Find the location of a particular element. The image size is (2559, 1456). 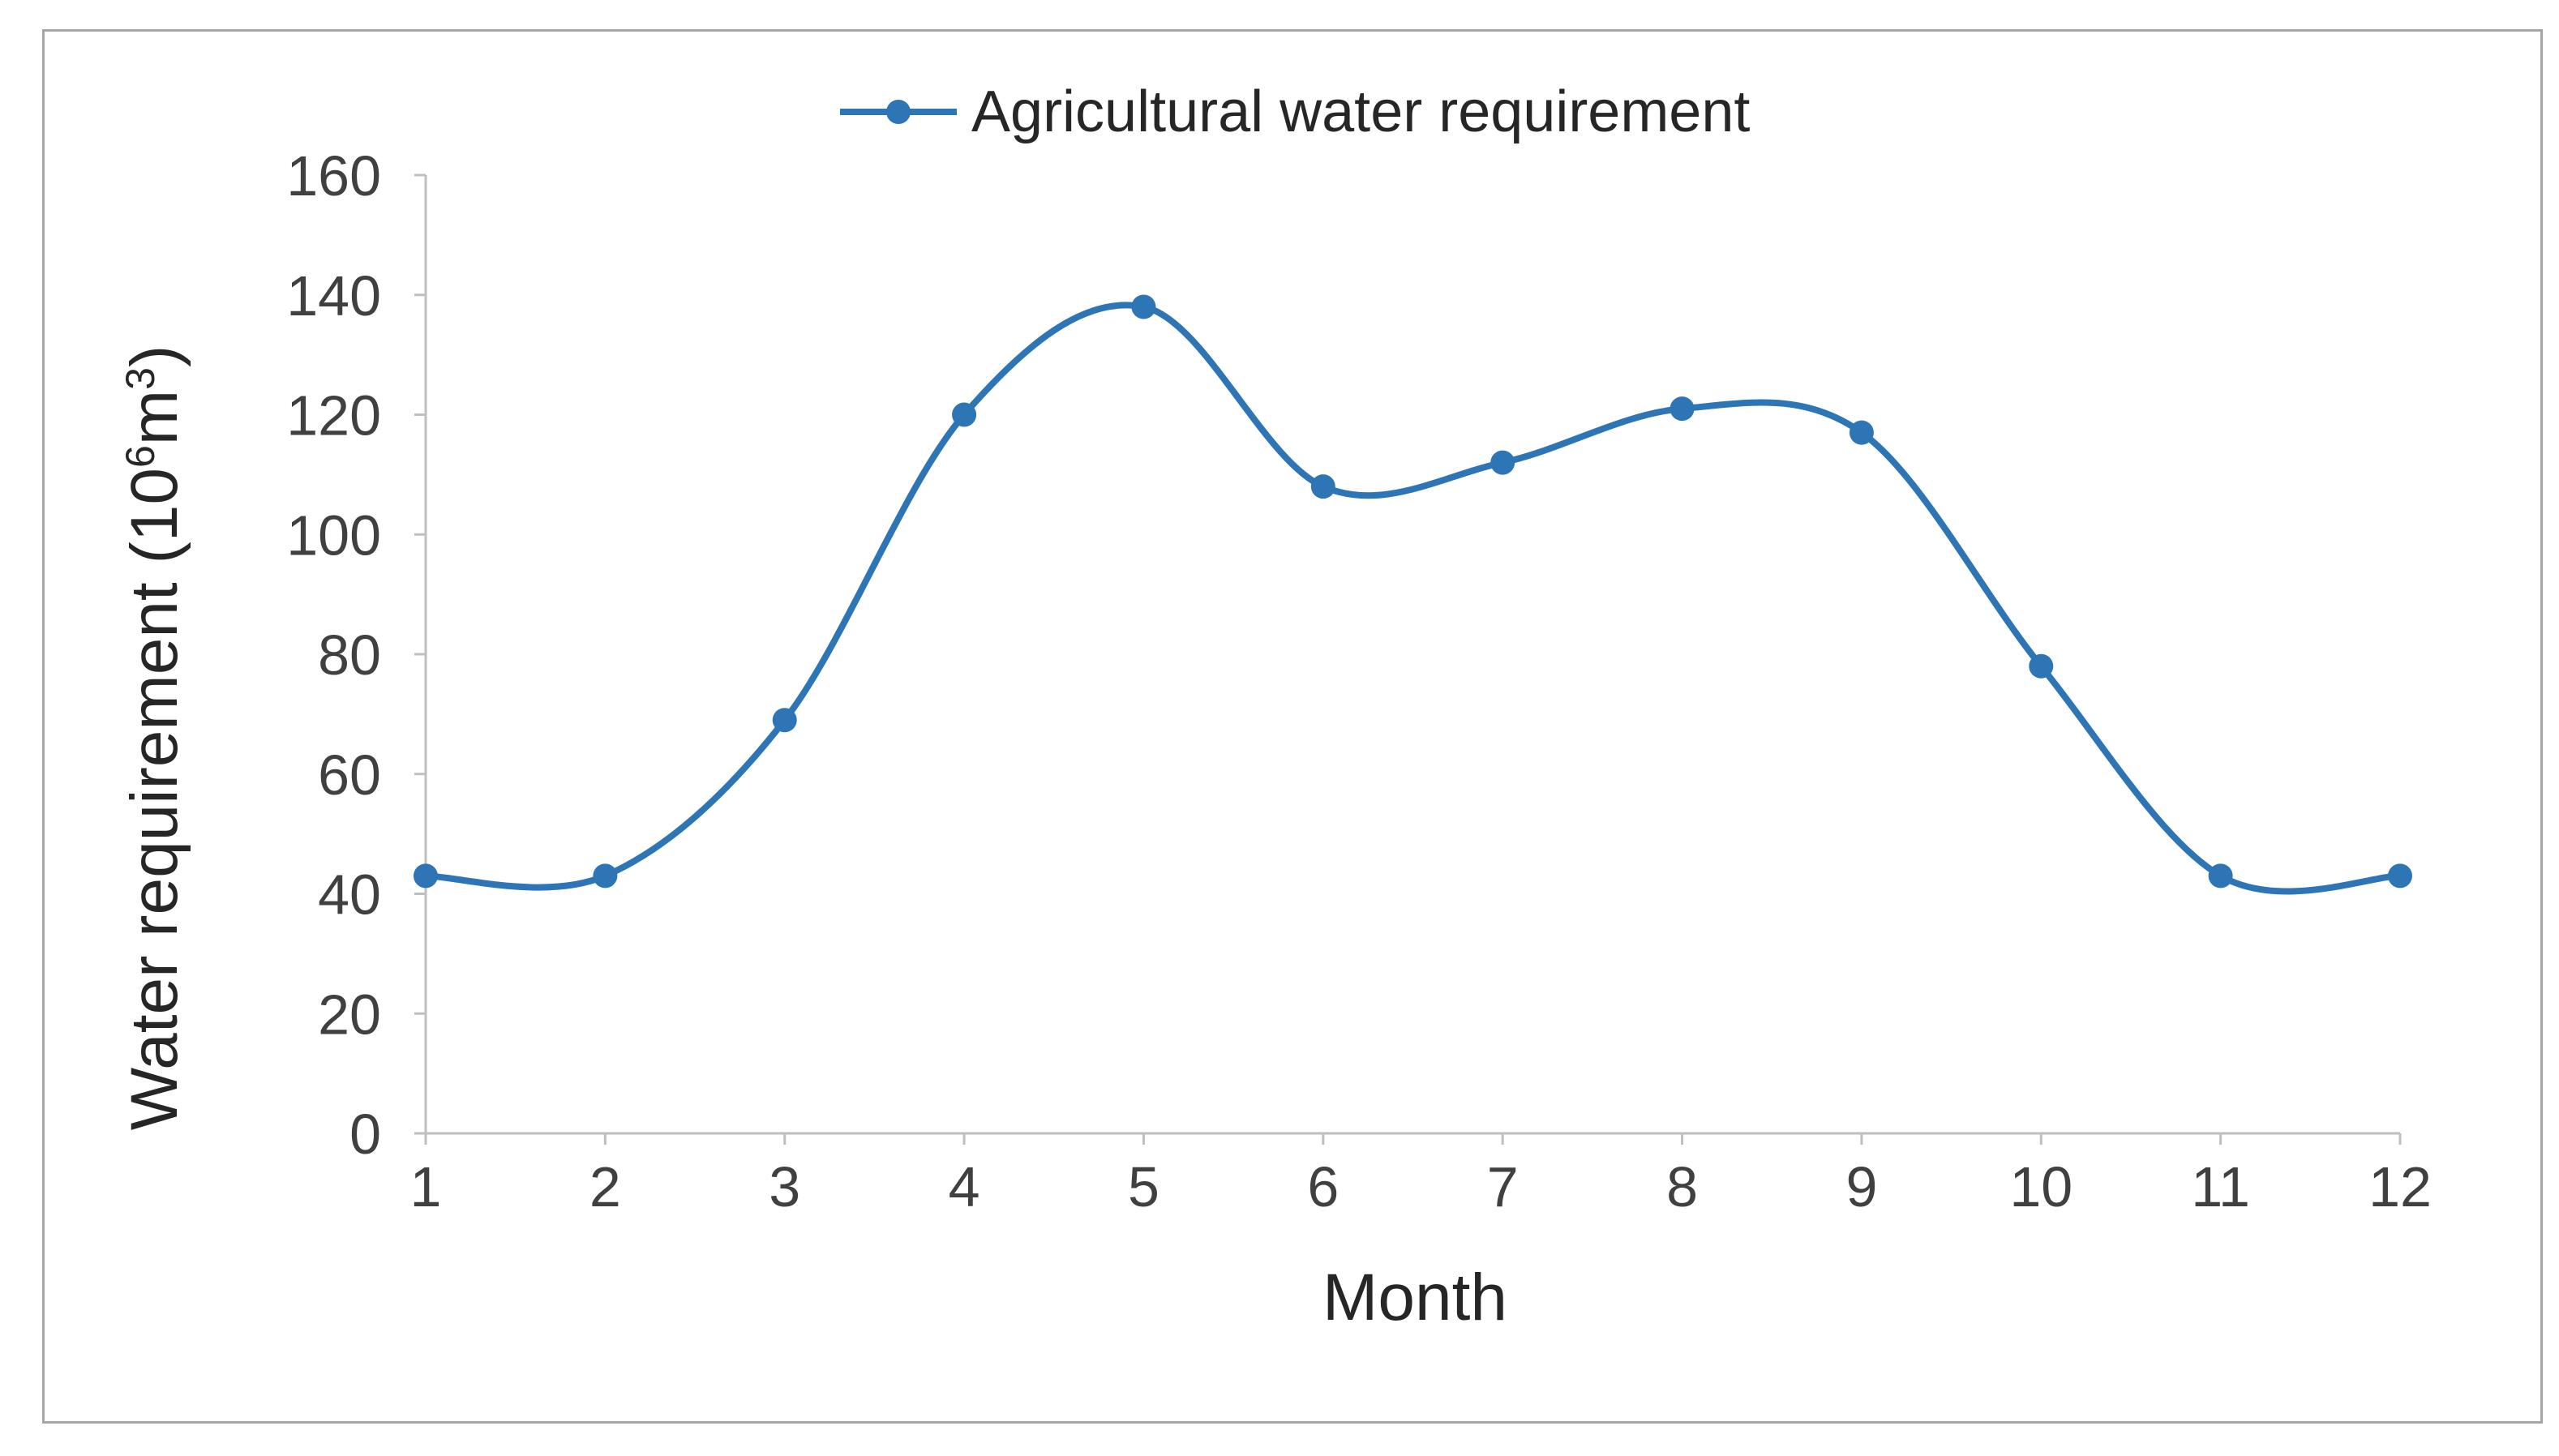

x-axis-title: Month is located at coordinates (1414, 1298).